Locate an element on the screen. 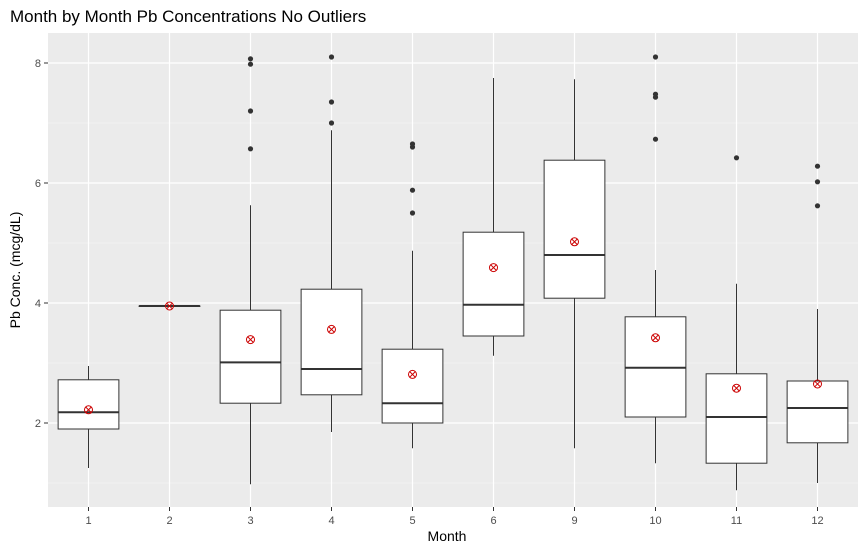 This screenshot has width=865, height=551. x-tick-label: 3 is located at coordinates (250, 521).